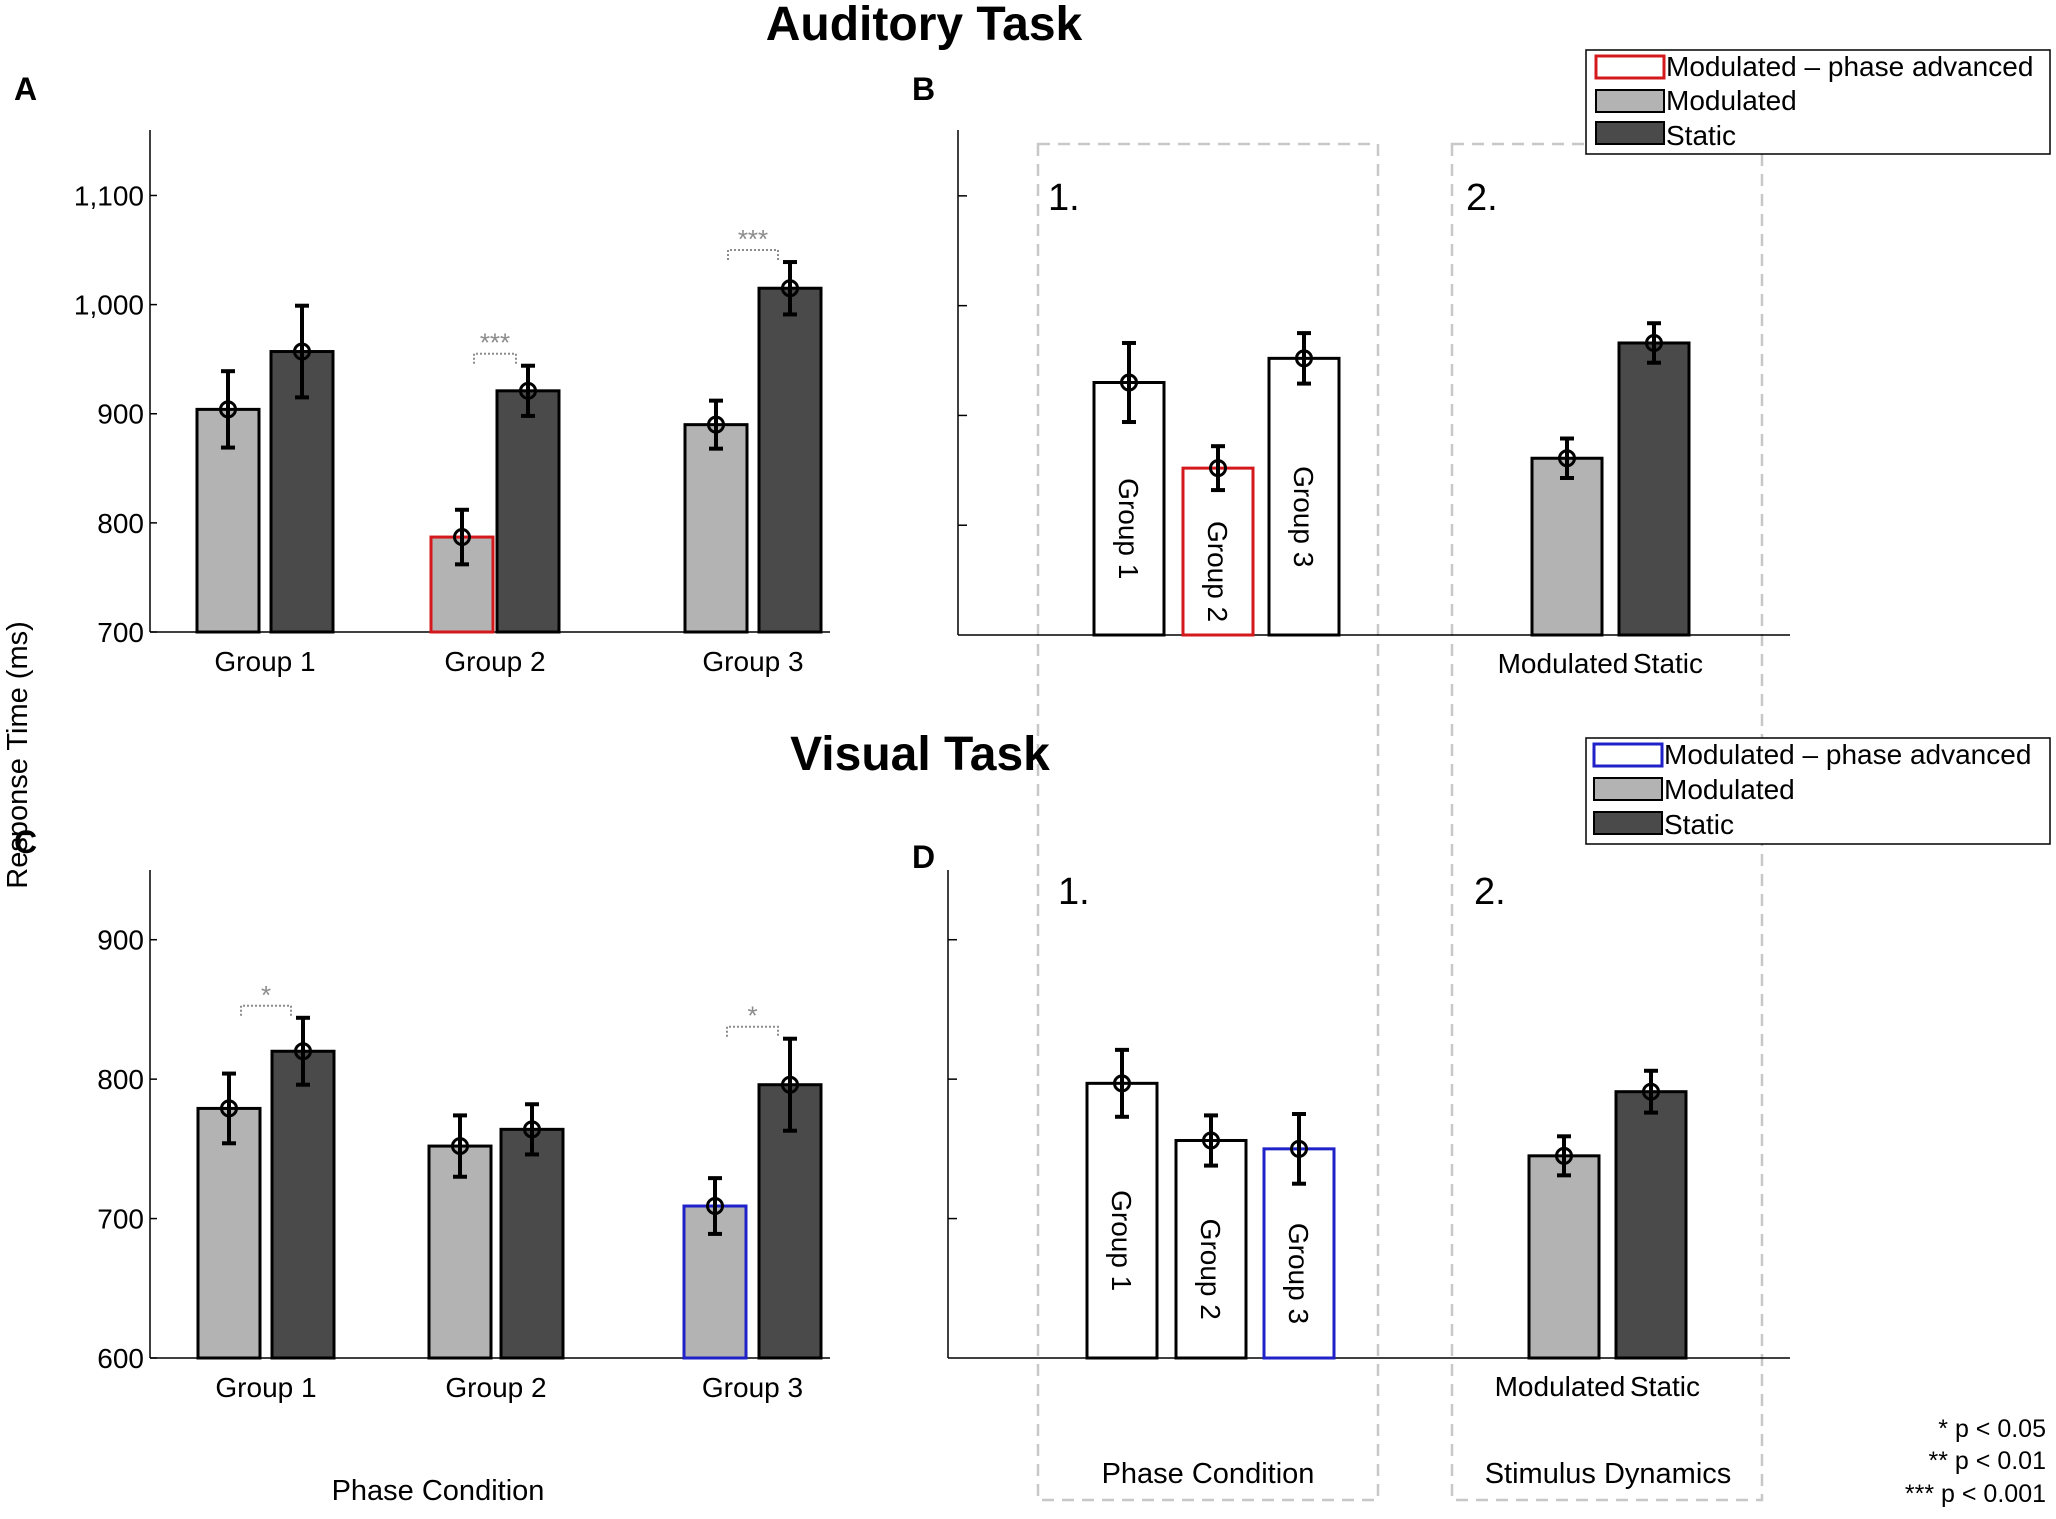 Image resolution: width=2056 pixels, height=1519 pixels. I want to click on y-axis-title: Response Time (ms), so click(18, 755).